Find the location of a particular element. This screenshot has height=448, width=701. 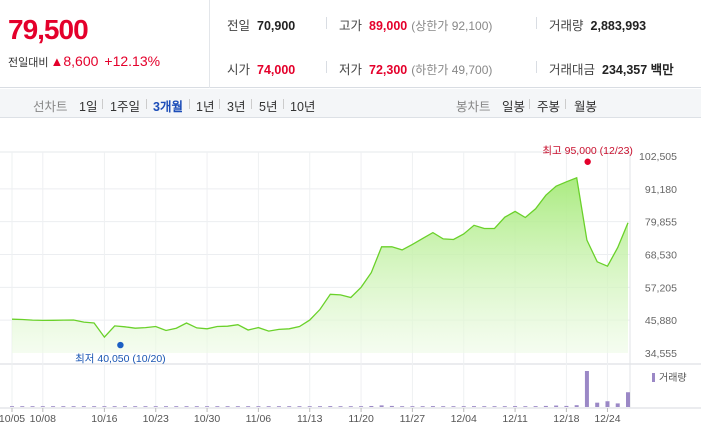

tab-daily-candle: 일봉 is located at coordinates (514, 107).